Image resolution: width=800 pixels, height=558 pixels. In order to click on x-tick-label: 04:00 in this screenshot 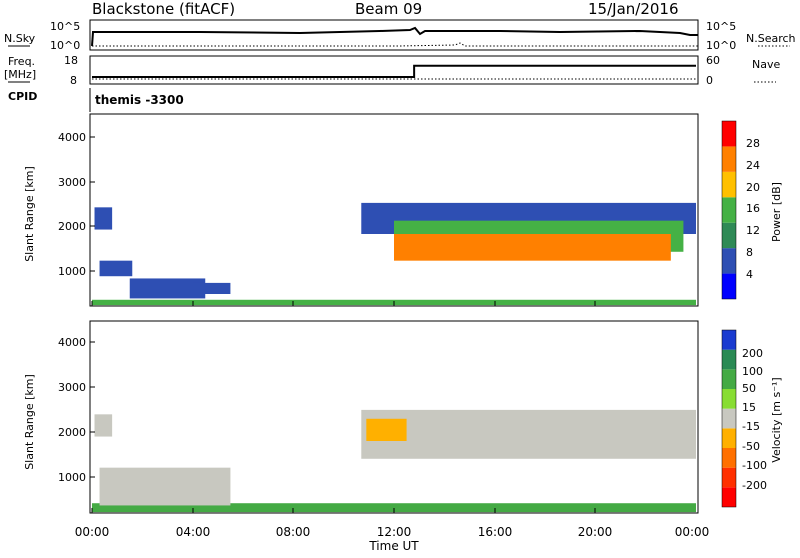, I will do `click(193, 532)`.